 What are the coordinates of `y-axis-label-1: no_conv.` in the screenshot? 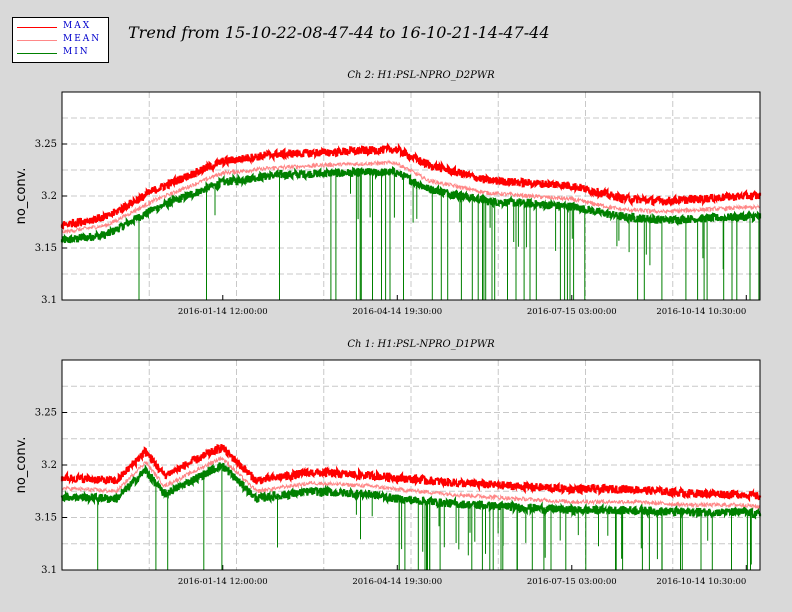 It's located at (21, 465).